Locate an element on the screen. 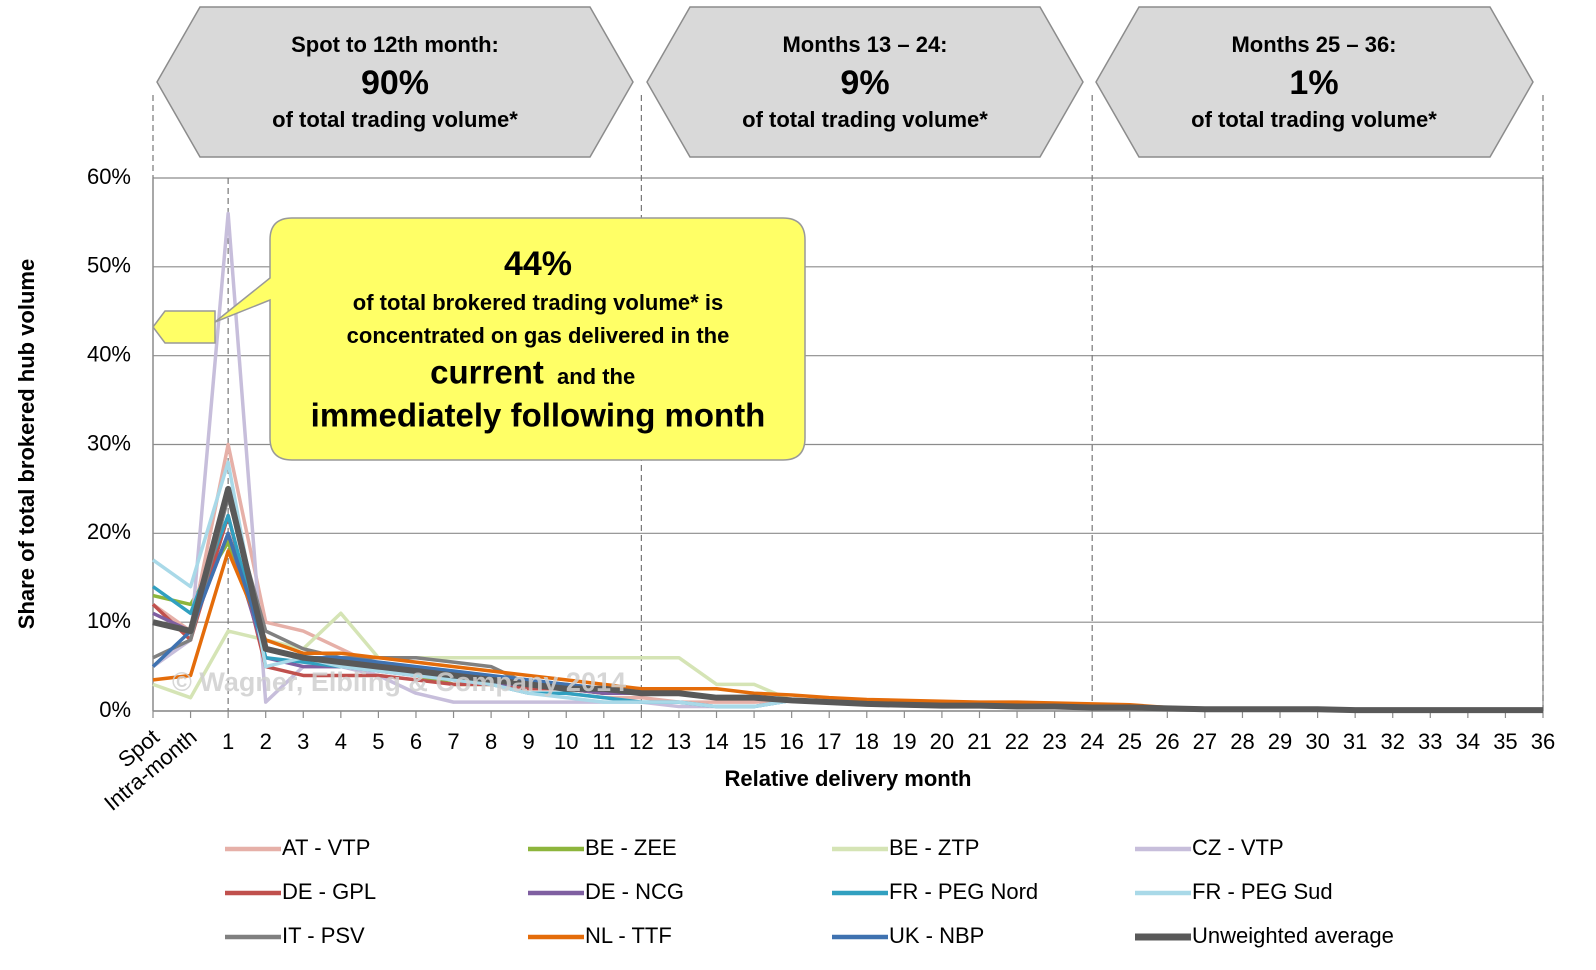 The height and width of the screenshot is (970, 1596). banner-title: Spot to 12th month: is located at coordinates (395, 44).